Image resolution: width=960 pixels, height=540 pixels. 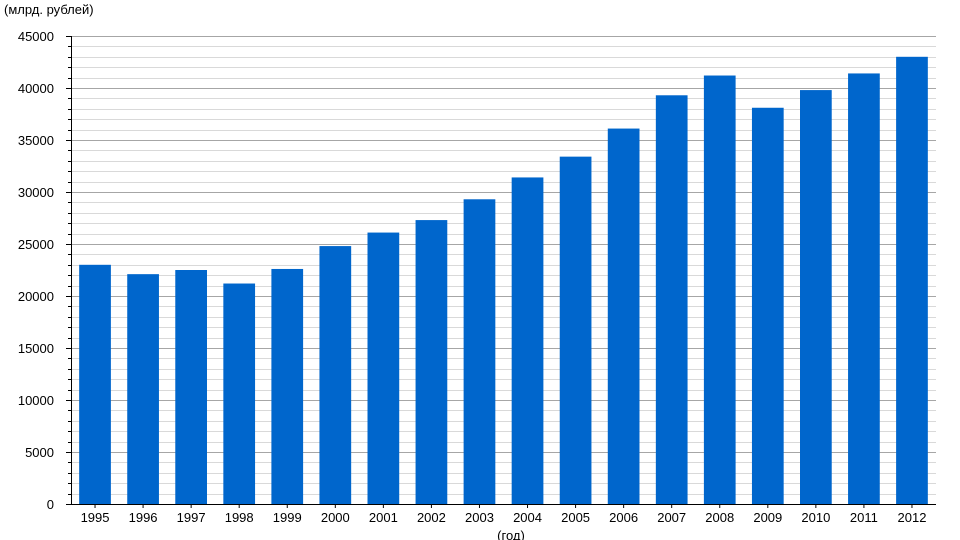 What do you see at coordinates (50, 504) in the screenshot?
I see `y-tick-label: 0` at bounding box center [50, 504].